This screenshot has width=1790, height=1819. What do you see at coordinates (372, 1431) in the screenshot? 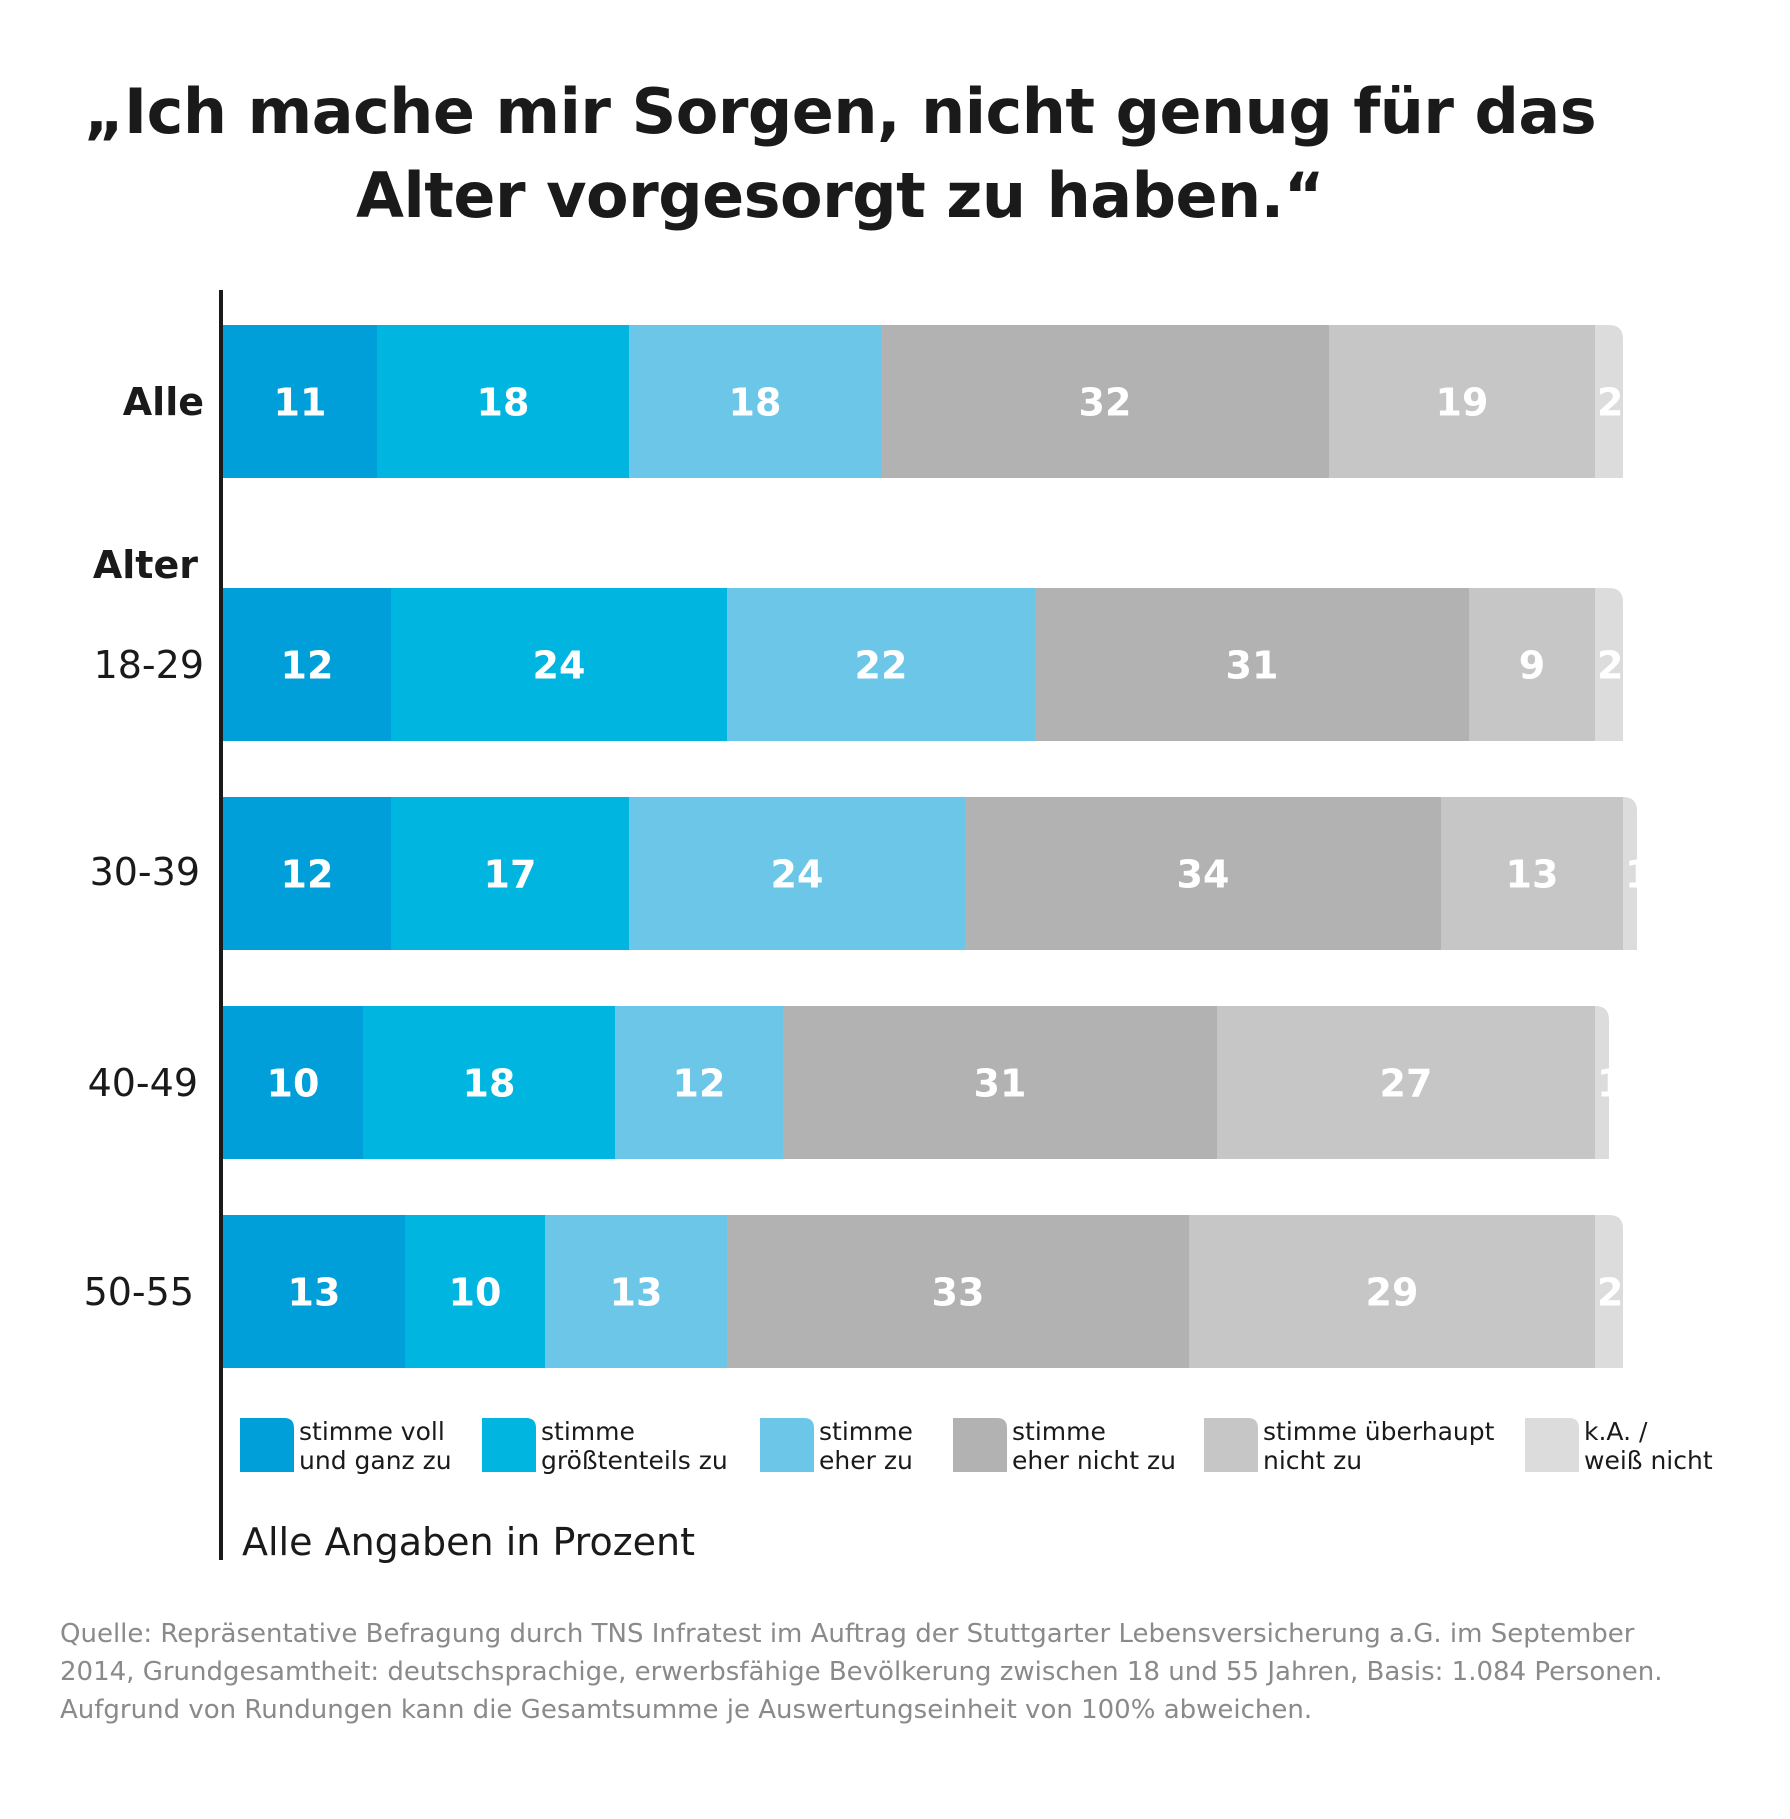
I see `legend-label-1-line-1: stimme voll` at bounding box center [372, 1431].